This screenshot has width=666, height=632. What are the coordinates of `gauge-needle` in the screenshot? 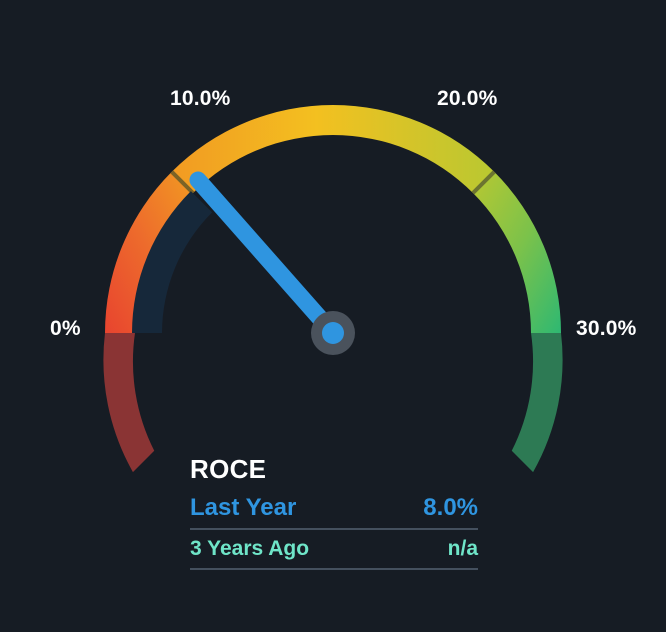 It's located at (265, 256).